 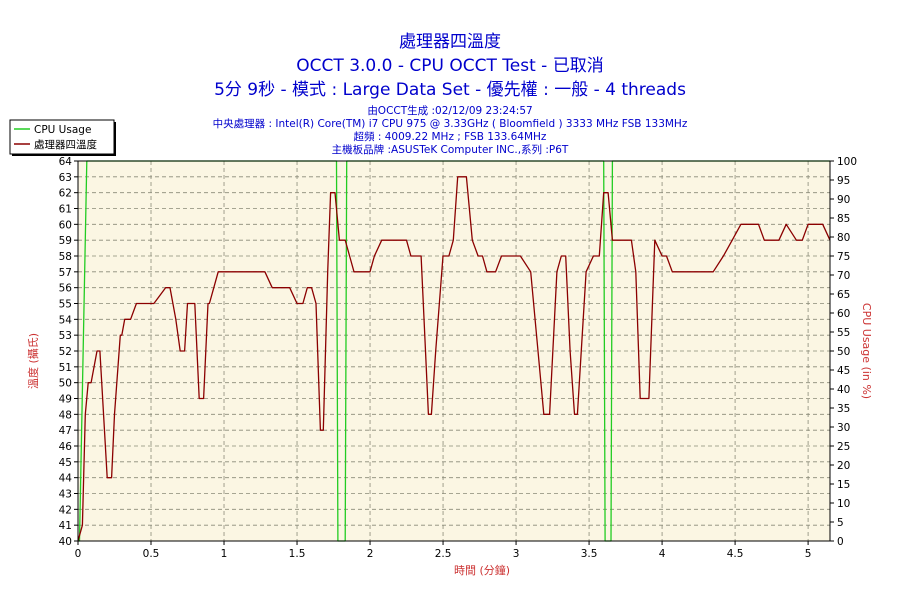 What do you see at coordinates (450, 42) in the screenshot?
I see `chart-title: 處理器四溫度` at bounding box center [450, 42].